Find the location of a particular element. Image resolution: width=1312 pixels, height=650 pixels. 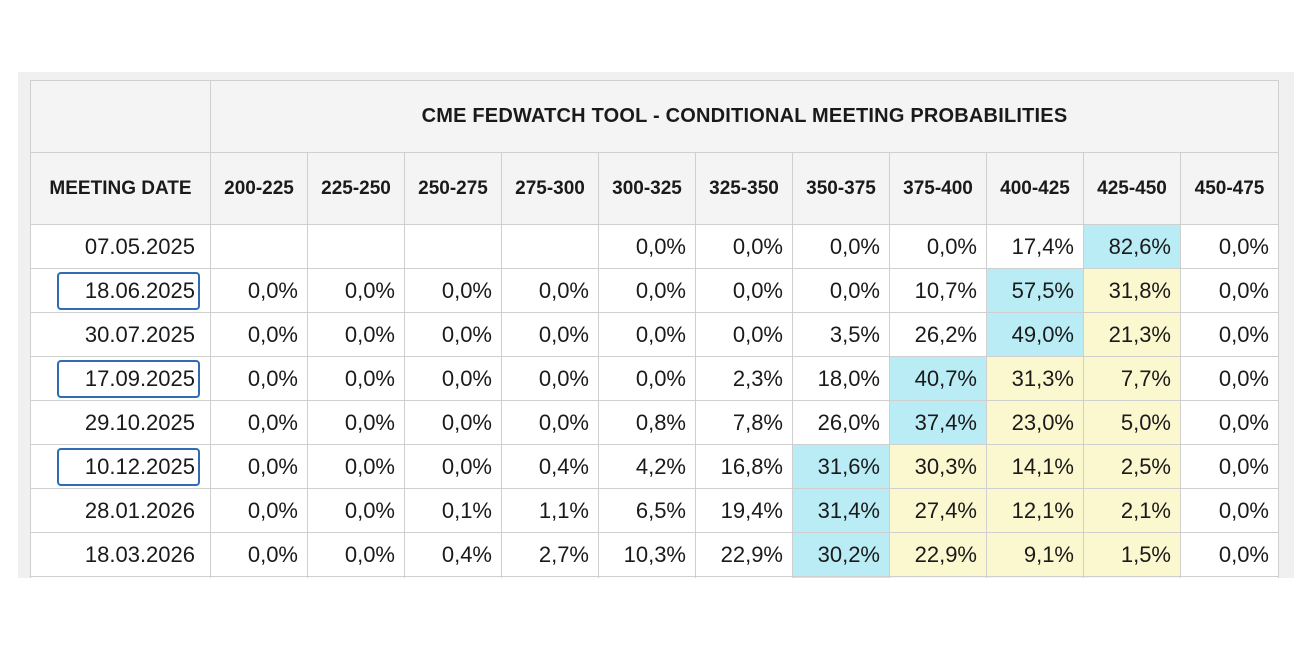

probability-cell: 30,2% is located at coordinates (841, 554).